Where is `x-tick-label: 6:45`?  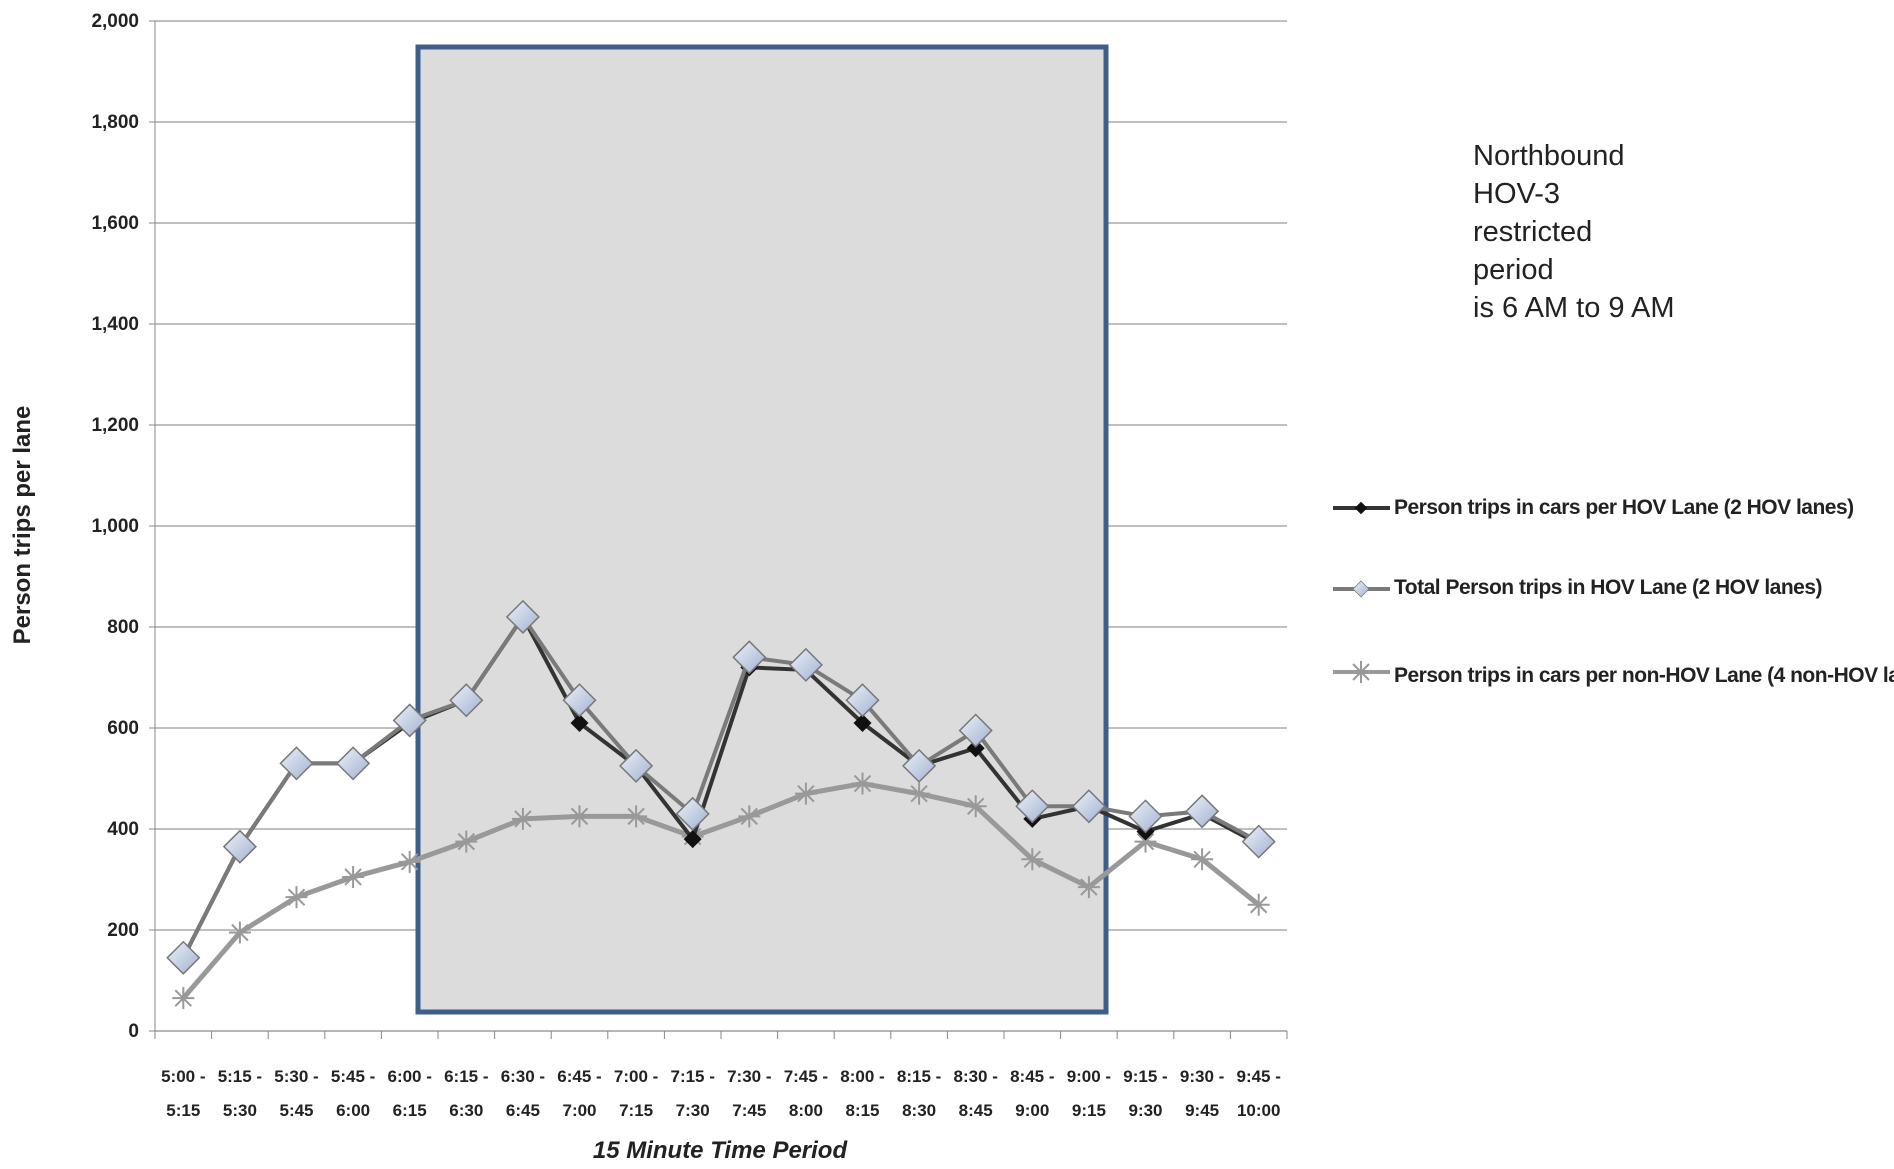 x-tick-label: 6:45 is located at coordinates (523, 1110).